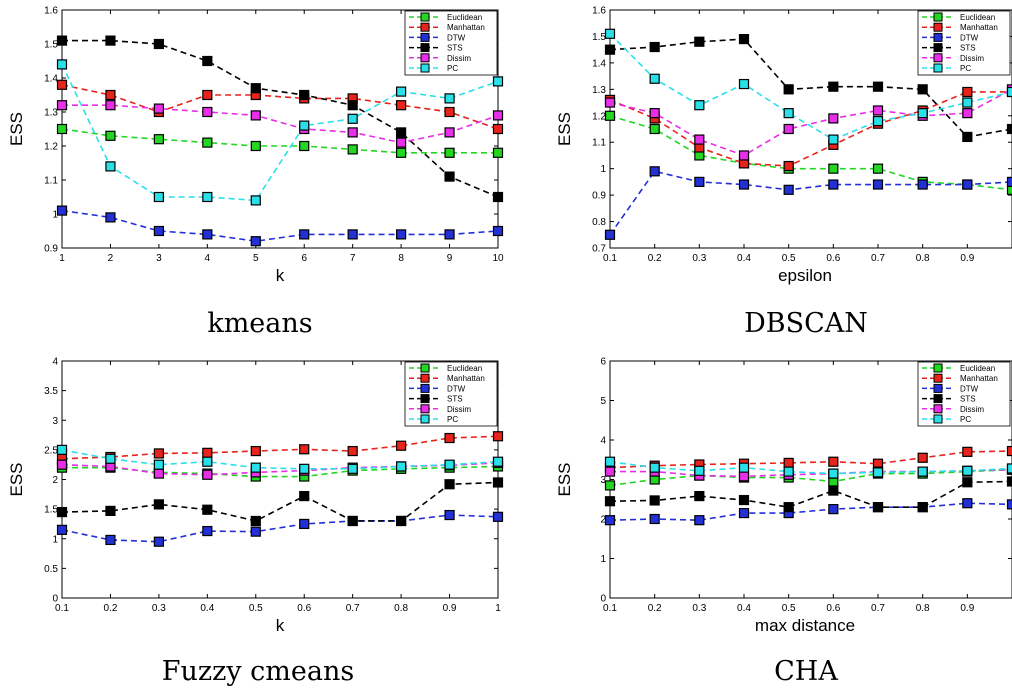 The image size is (1012, 690). I want to click on legend-label: Euclidean, so click(977, 368).